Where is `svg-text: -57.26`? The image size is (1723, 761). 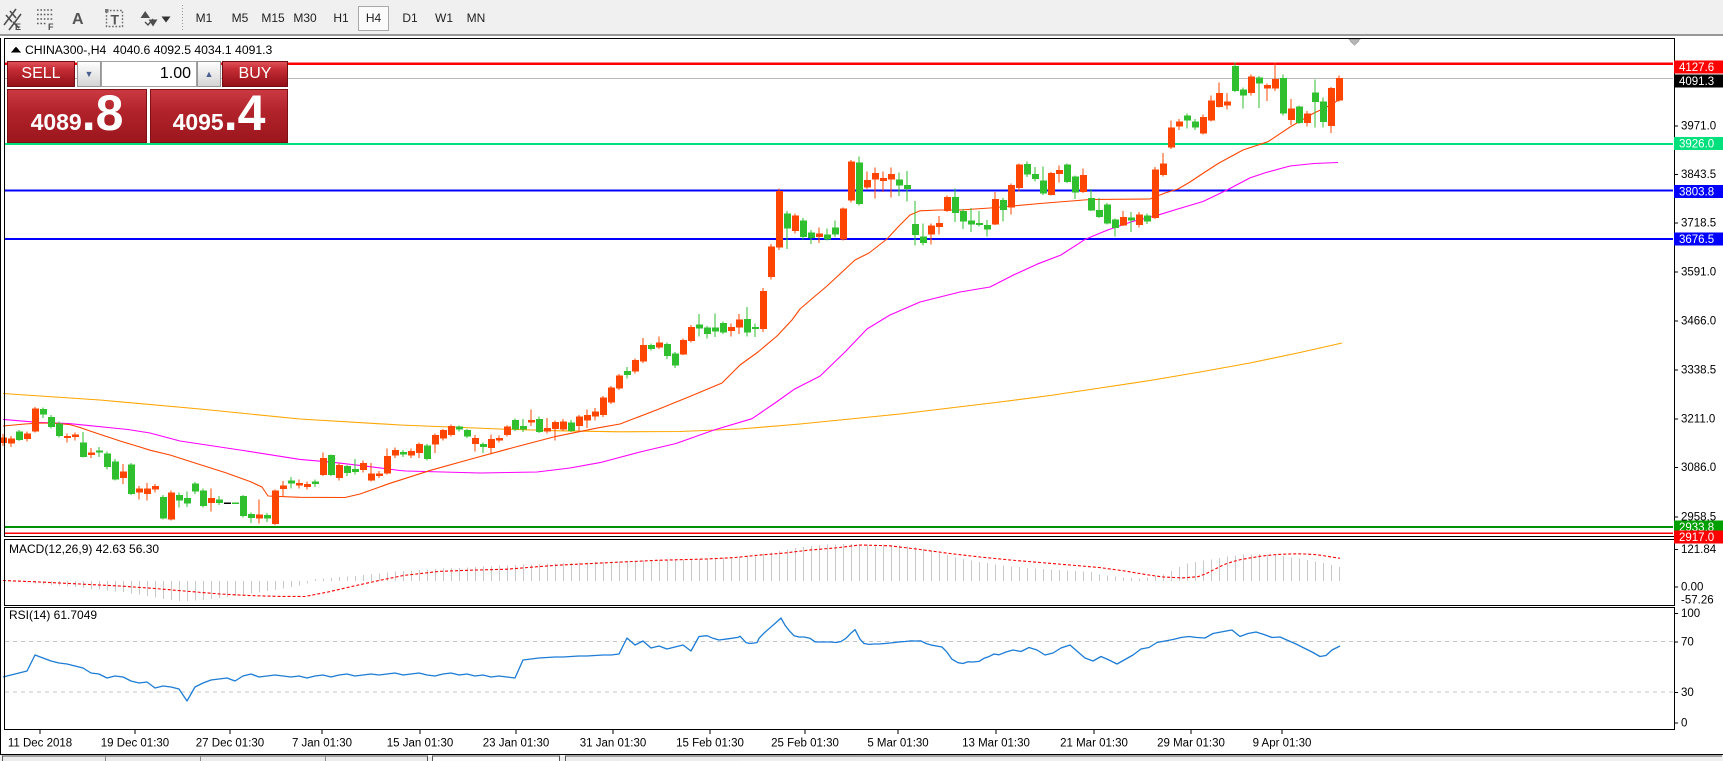
svg-text: -57.26 is located at coordinates (1697, 600).